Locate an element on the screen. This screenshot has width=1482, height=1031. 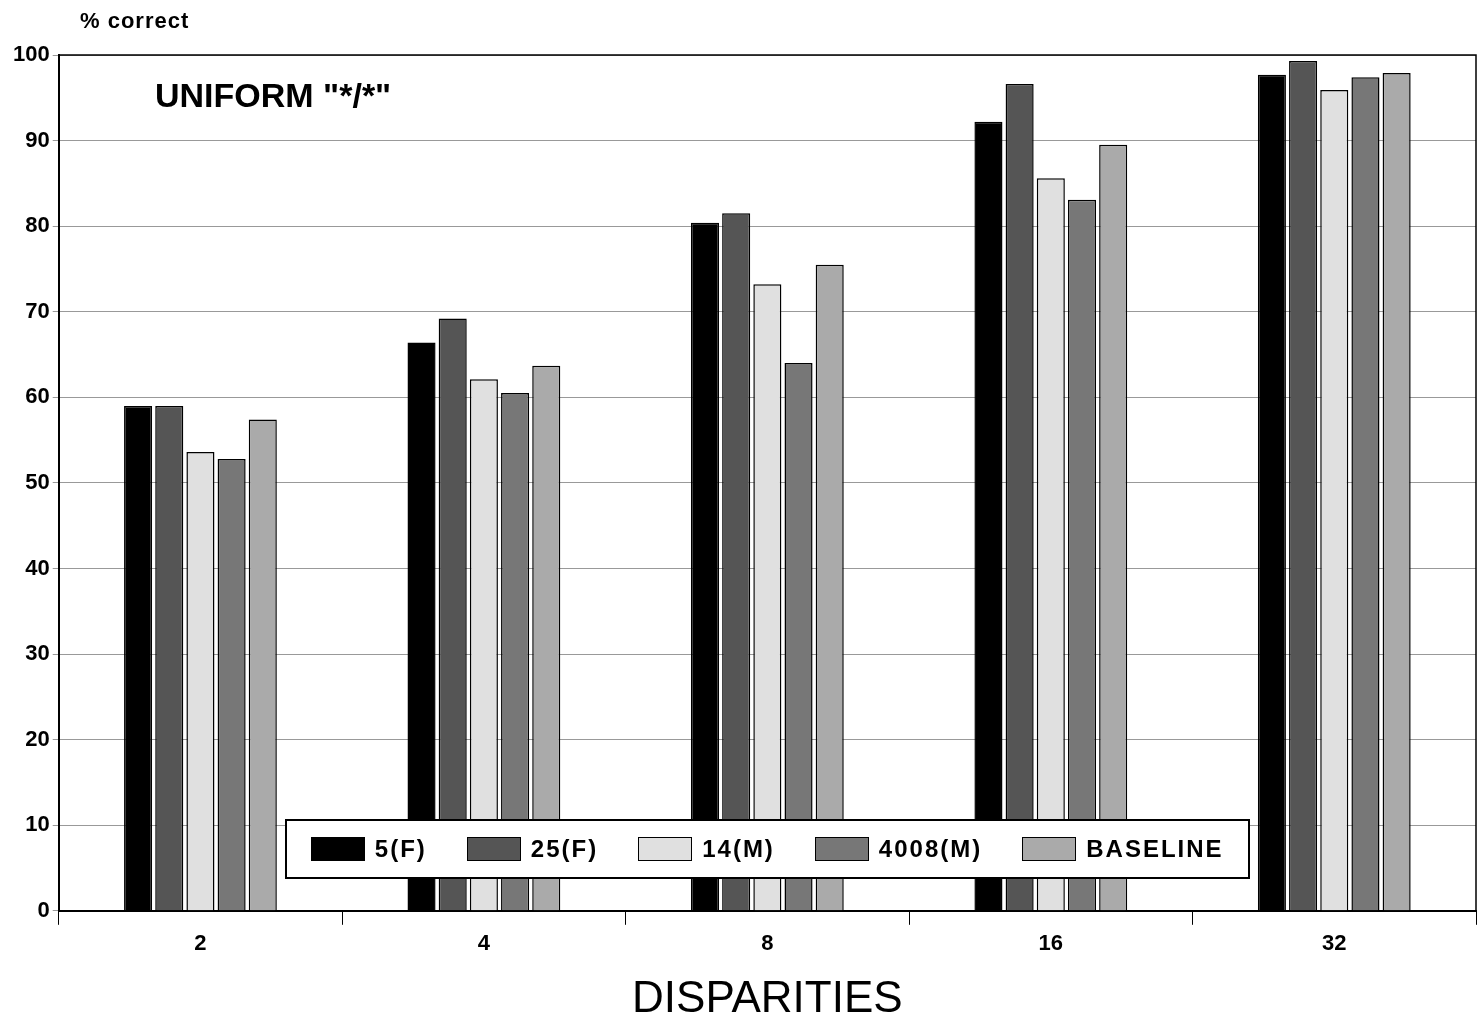
legend-label: 14(M) is located at coordinates (738, 848).